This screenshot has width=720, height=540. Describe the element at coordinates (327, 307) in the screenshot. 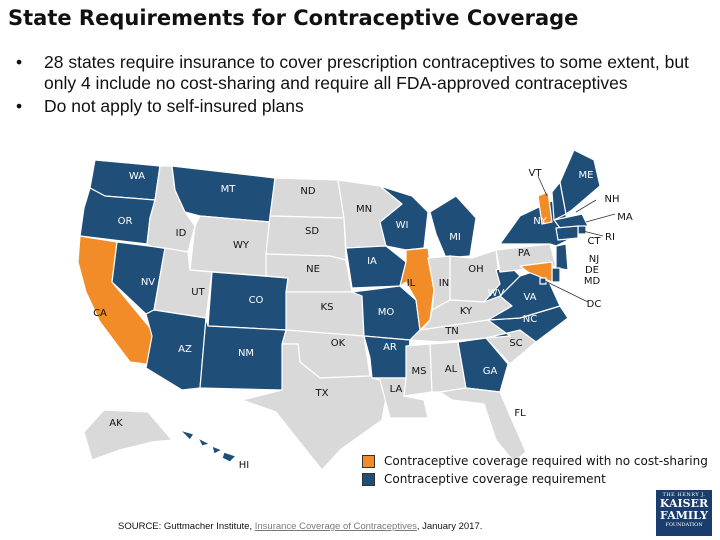

I see `state-label-ks: KS` at that location.